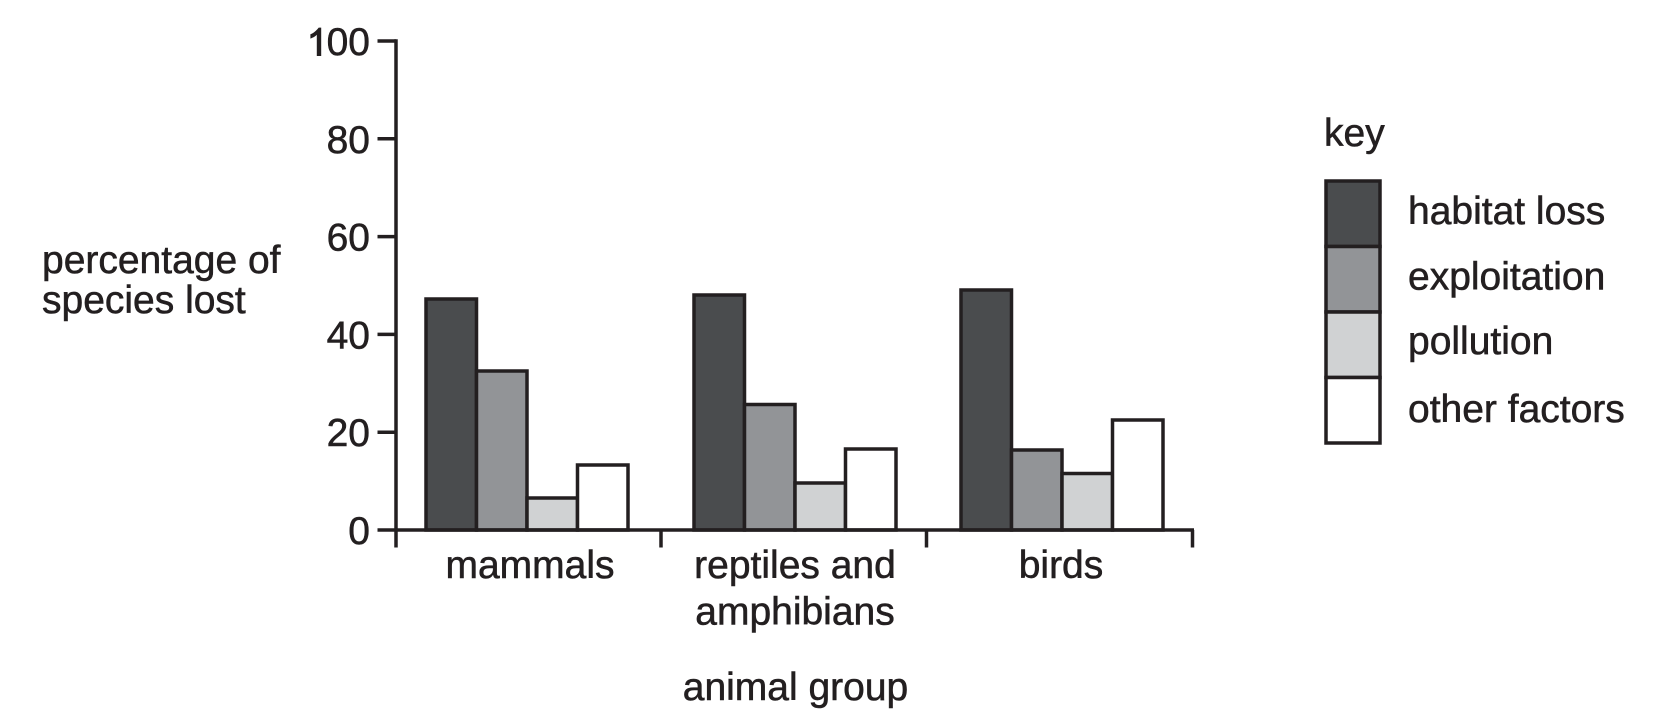 The width and height of the screenshot is (1663, 715). What do you see at coordinates (795, 565) in the screenshot?
I see `svg-text: reptiles and` at bounding box center [795, 565].